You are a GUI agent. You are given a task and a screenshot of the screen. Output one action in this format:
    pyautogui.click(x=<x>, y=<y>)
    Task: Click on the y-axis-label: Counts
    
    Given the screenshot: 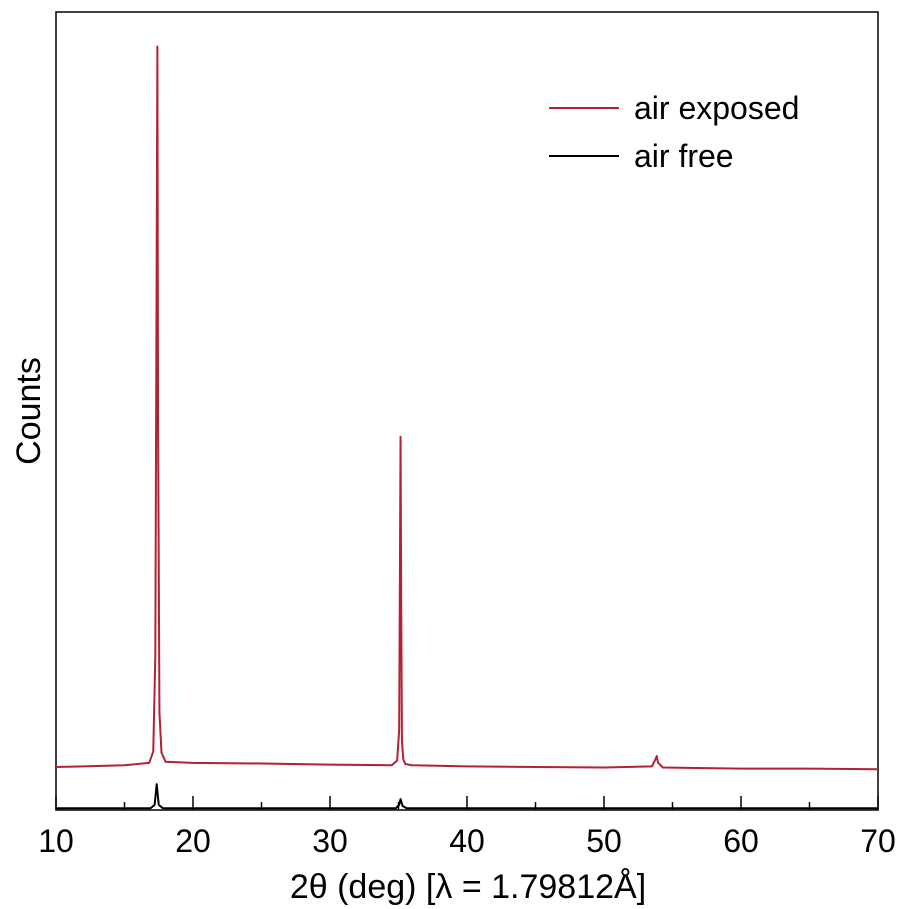 What is the action you would take?
    pyautogui.click(x=29, y=411)
    